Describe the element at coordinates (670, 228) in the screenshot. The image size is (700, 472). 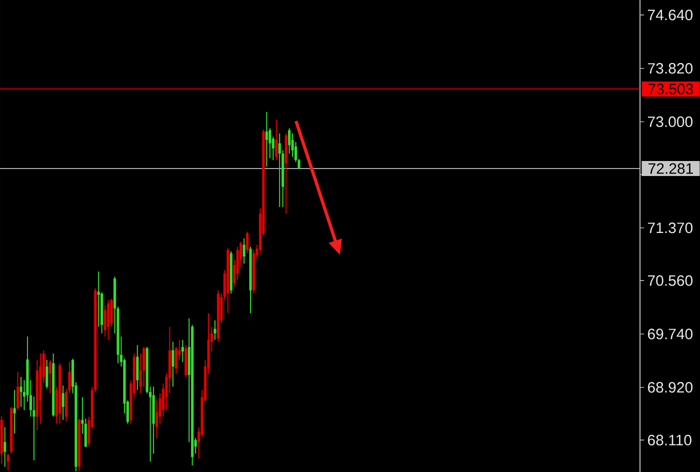
I see `y-tick-label: 71.370` at that location.